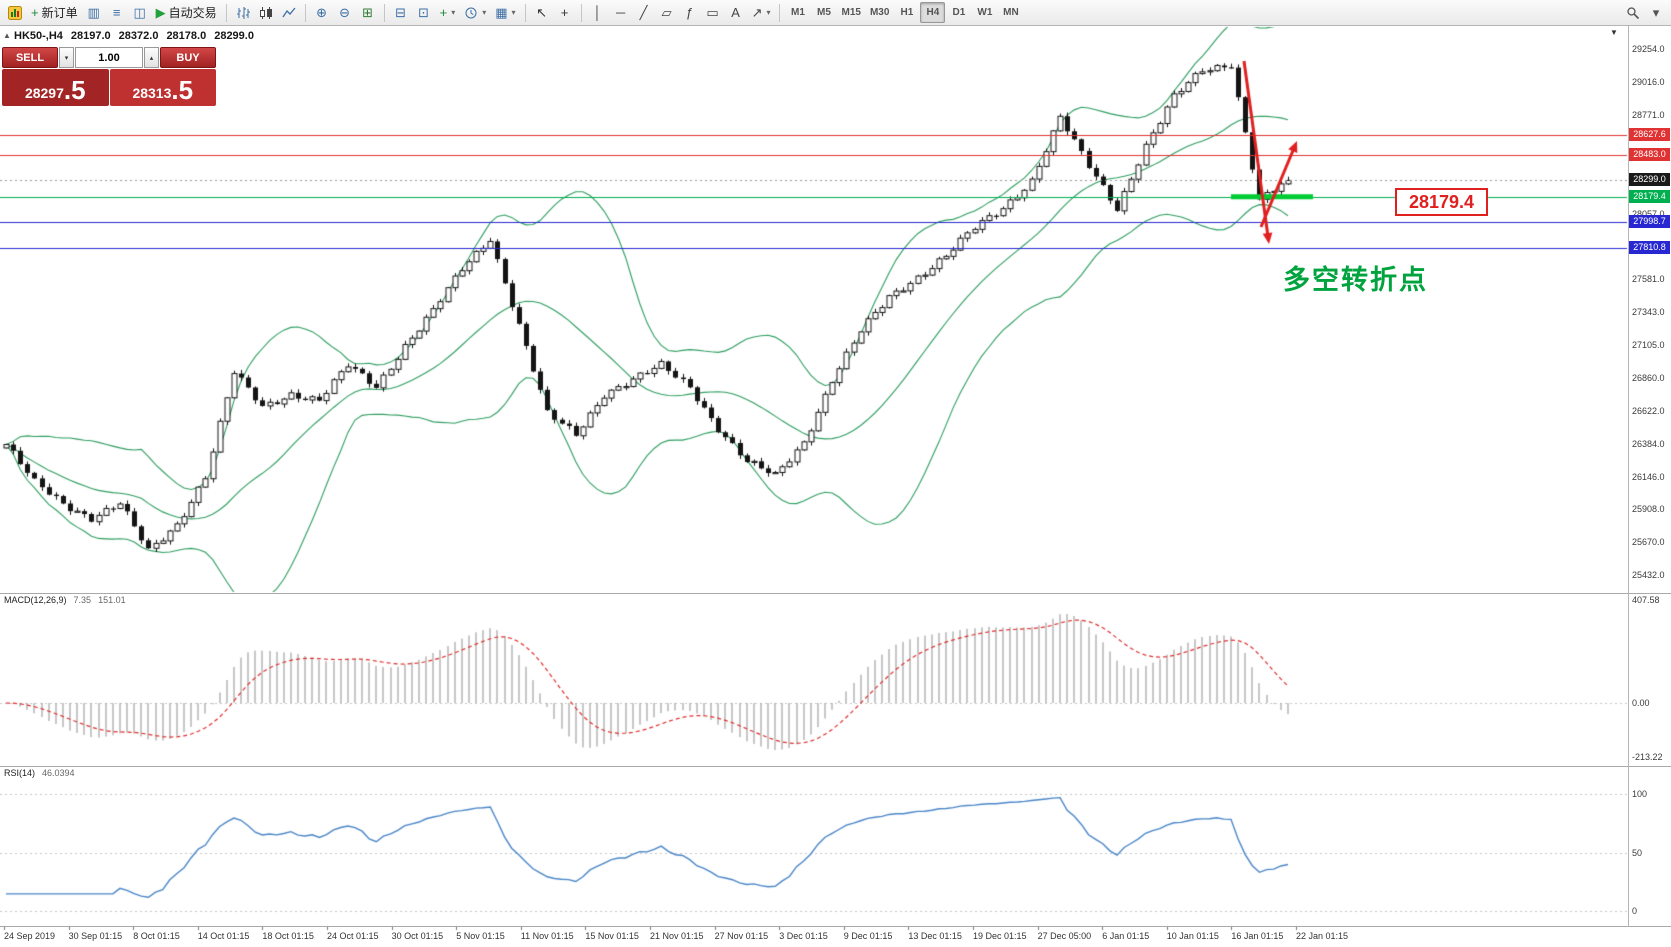 The height and width of the screenshot is (947, 1671). What do you see at coordinates (401, 12) in the screenshot?
I see `arrange-windows-button: ⊟` at bounding box center [401, 12].